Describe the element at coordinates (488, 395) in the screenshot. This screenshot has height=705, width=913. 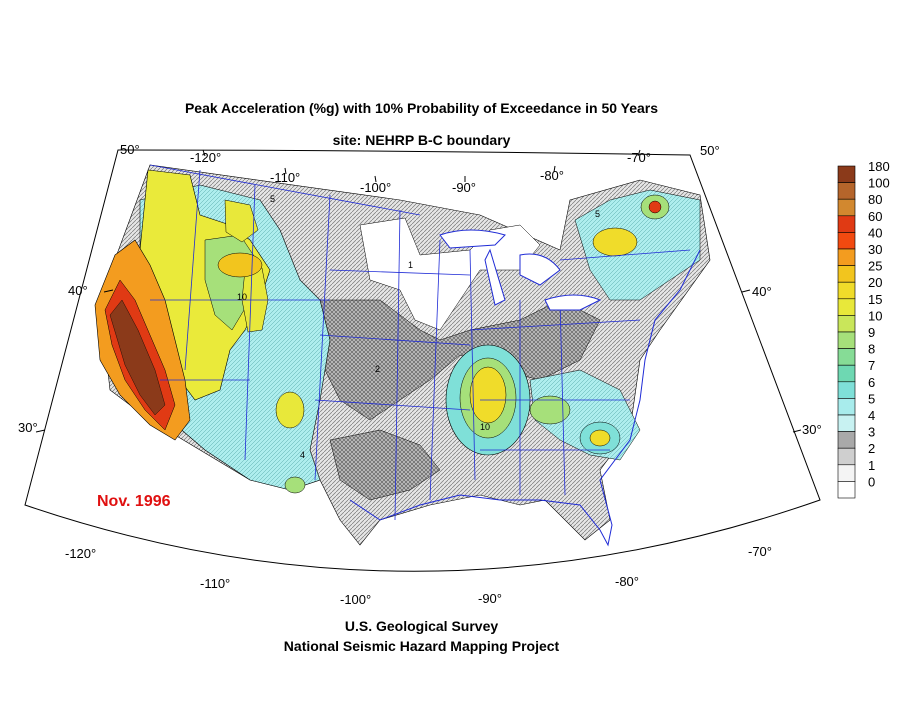
I see `zone-new-madrid-core` at that location.